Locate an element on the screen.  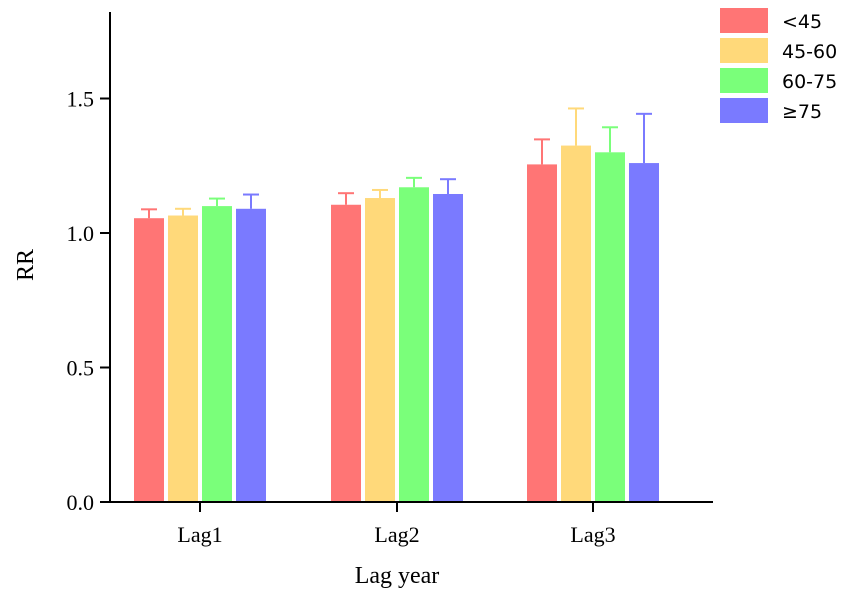
x-tick-label: Lag3 is located at coordinates (592, 534).